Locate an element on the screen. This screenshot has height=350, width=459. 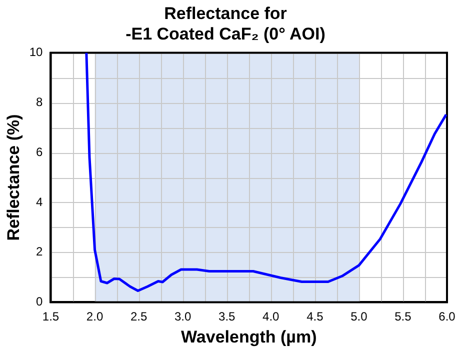
text: -E1 Coated CaF₂ (0° AOI) is located at coordinates (226, 34).